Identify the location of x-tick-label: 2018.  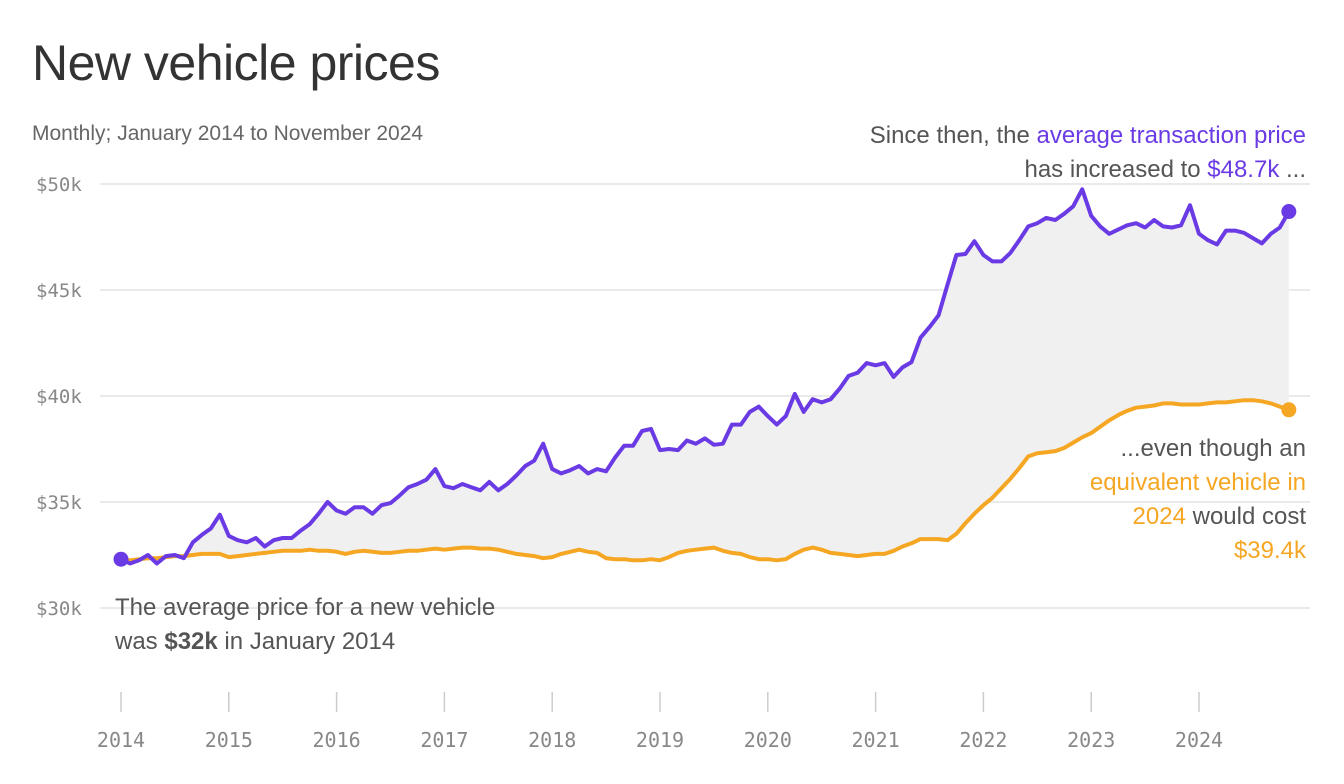
(552, 740).